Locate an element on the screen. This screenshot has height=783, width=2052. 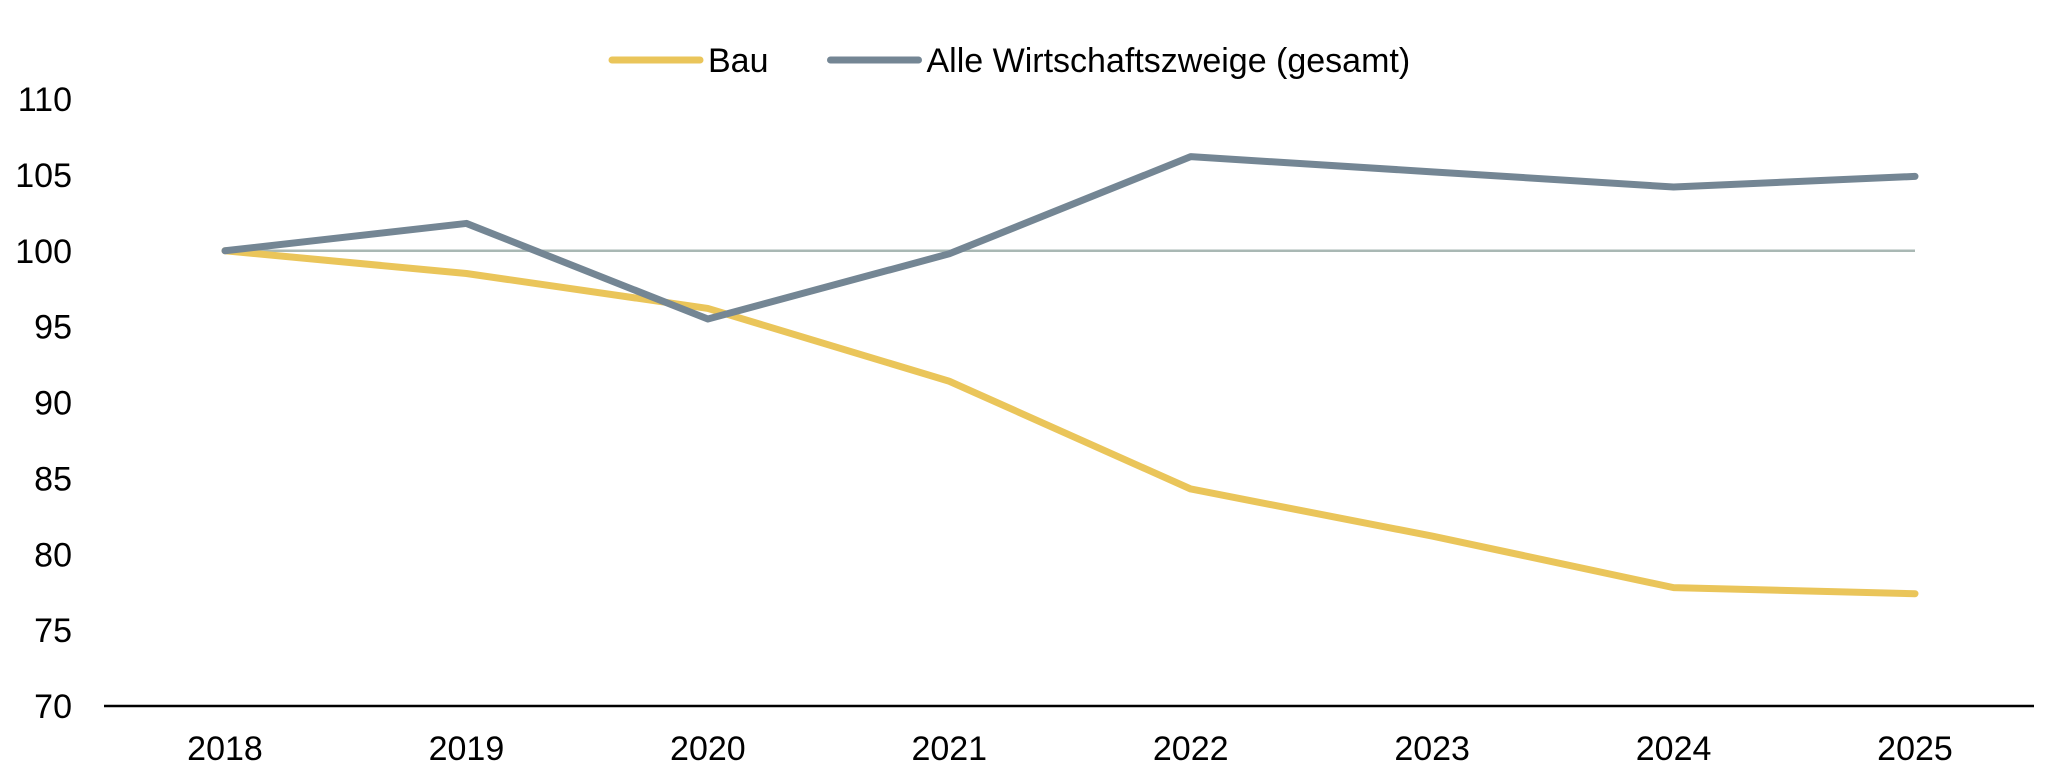
x-axis-tick-labels: 2018 2019 2020 2021 2022 2023 2024 2025 is located at coordinates (1070, 749).